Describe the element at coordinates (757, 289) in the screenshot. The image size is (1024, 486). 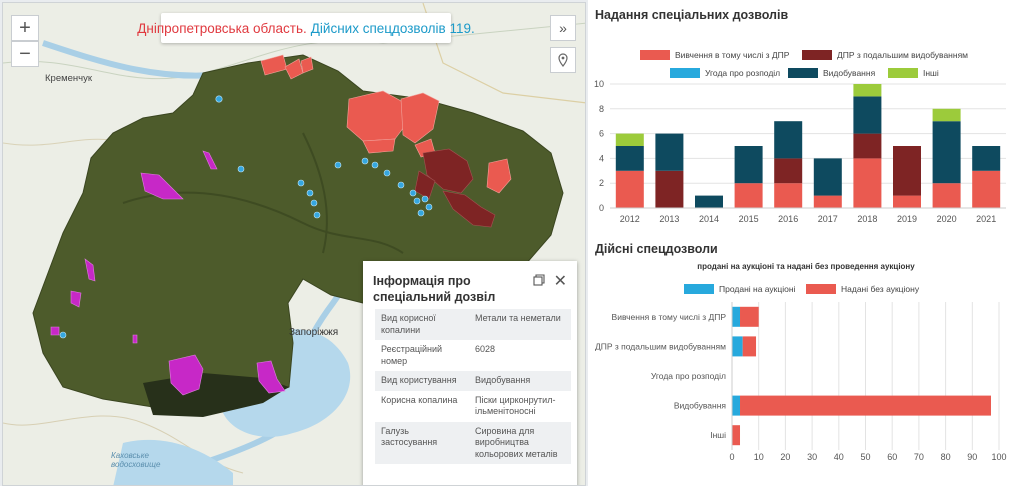
I see `legend-label: Продані на аукціоні` at that location.